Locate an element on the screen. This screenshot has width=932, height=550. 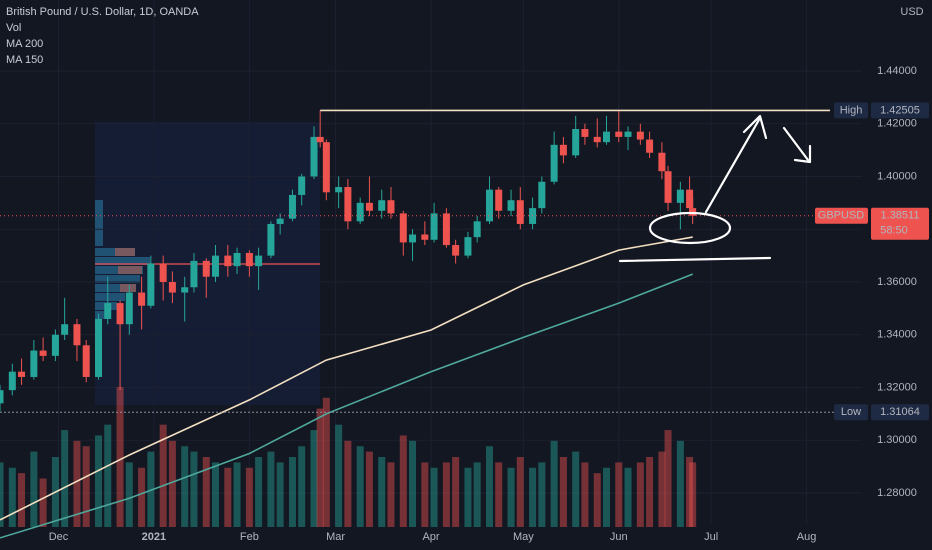
y-tick-label: 1.36000 is located at coordinates (897, 282).